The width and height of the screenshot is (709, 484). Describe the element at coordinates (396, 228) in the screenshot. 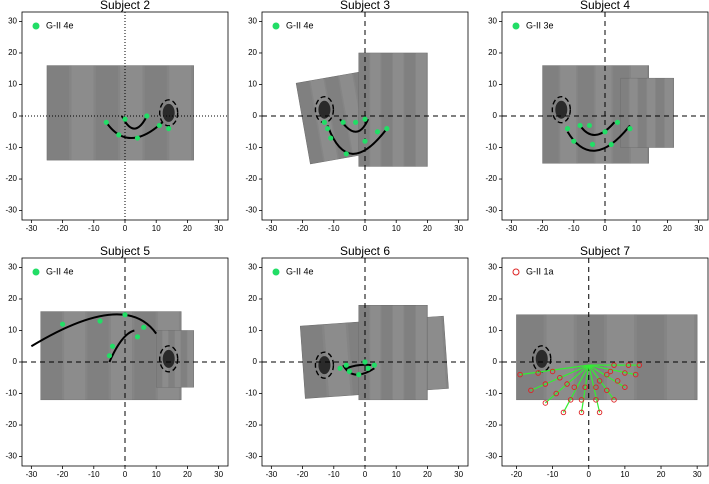

I see `x-tick-label: 10` at that location.